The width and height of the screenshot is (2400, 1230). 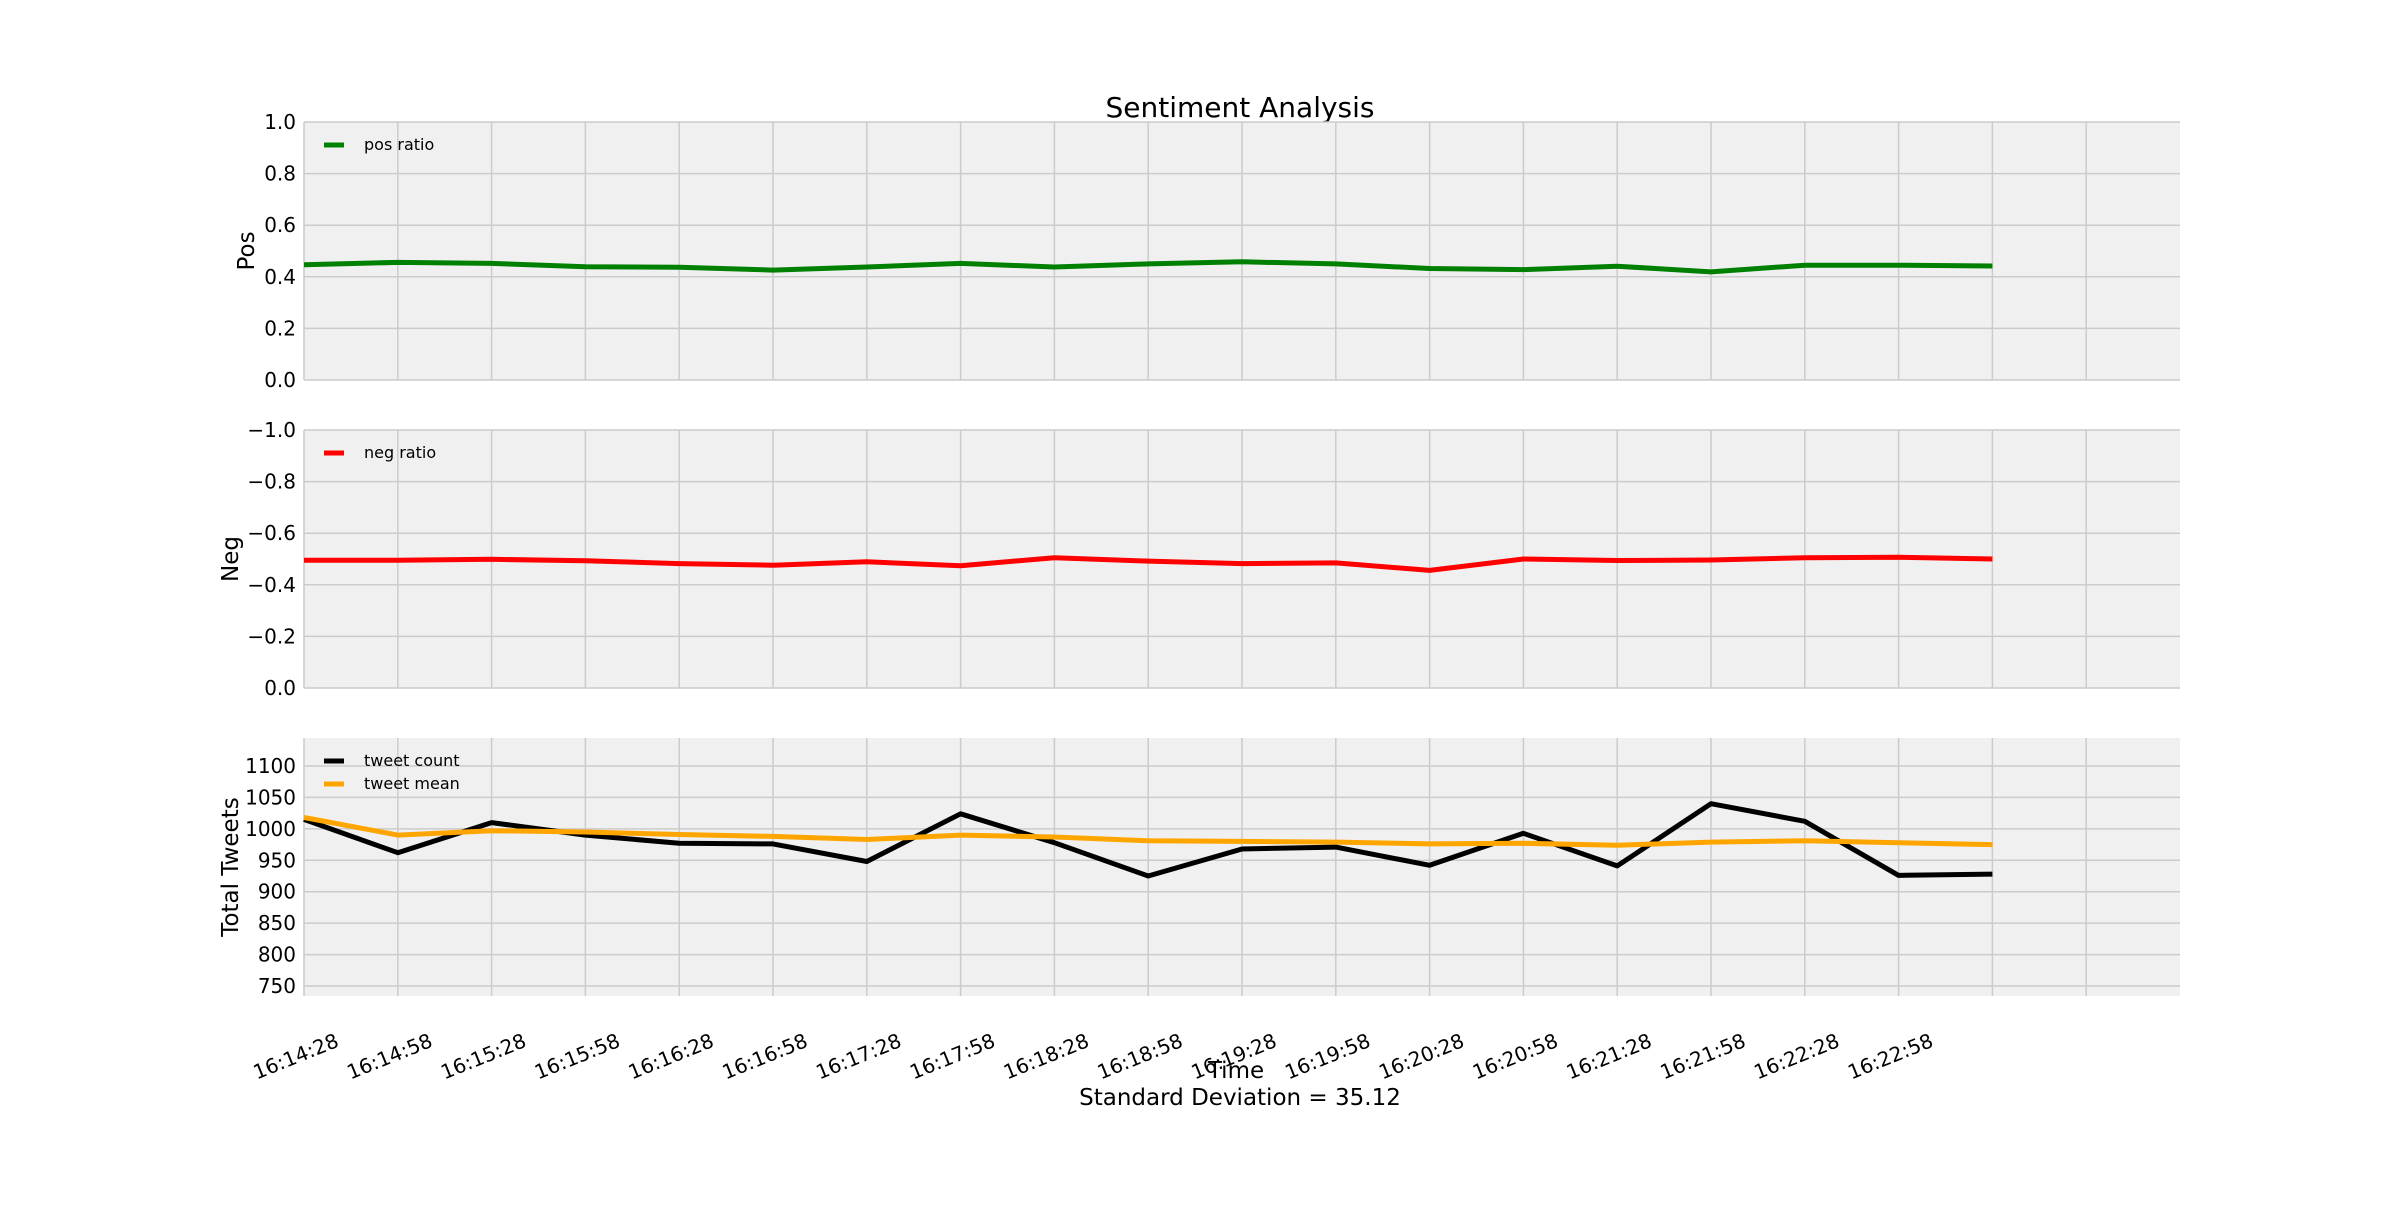 I want to click on x-tick-label: 16:16:58, so click(x=765, y=1056).